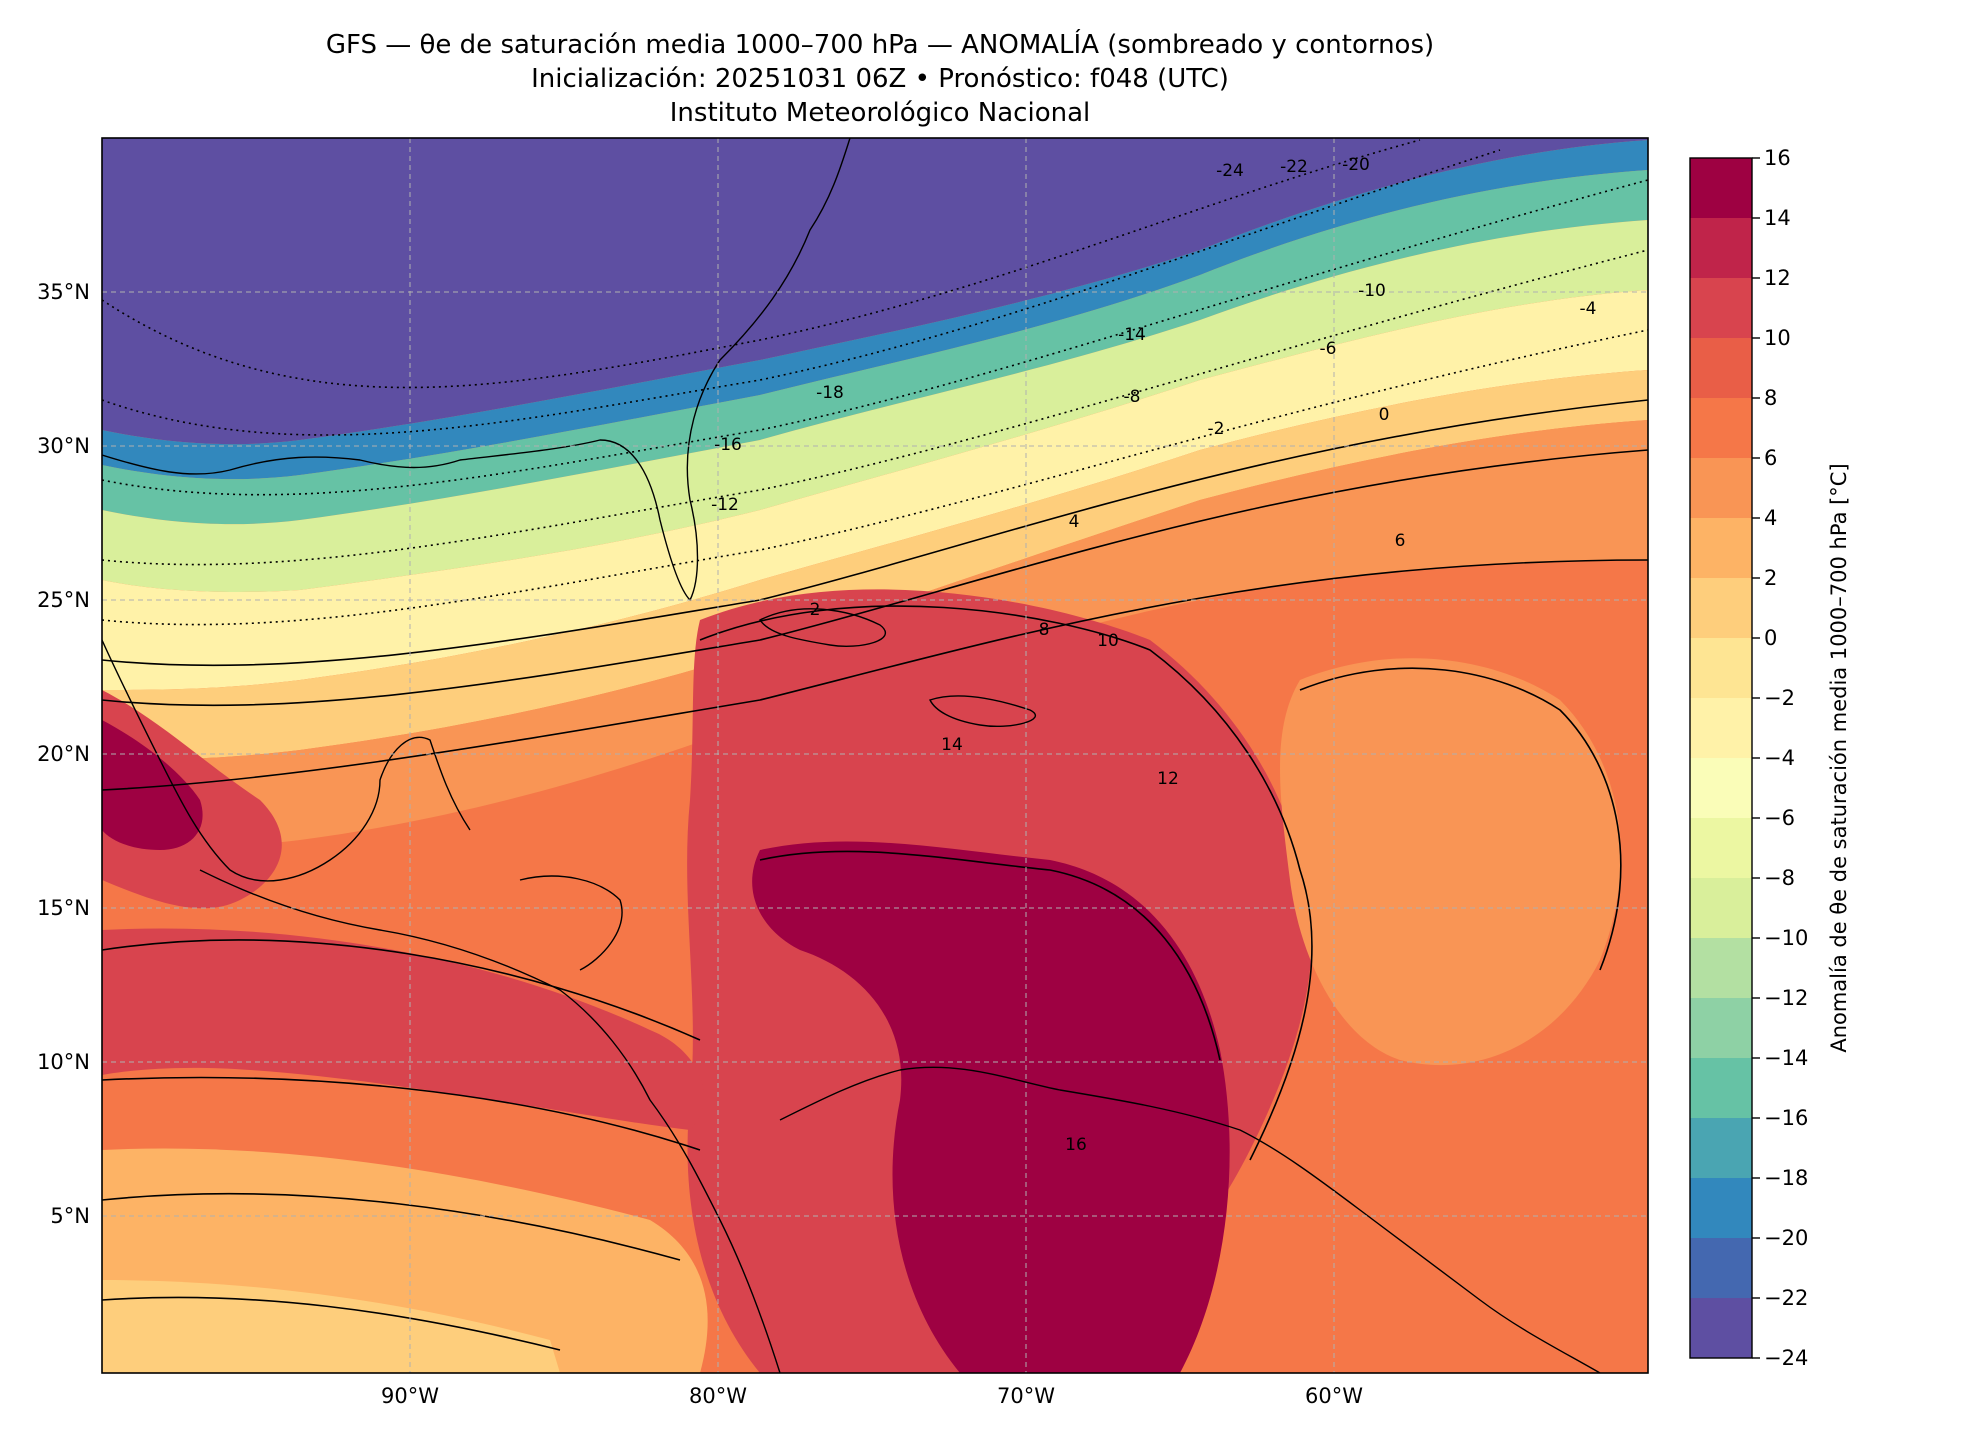 This screenshot has width=1980, height=1440. What do you see at coordinates (1076, 1145) in the screenshot?
I see `contour-label: 16` at bounding box center [1076, 1145].